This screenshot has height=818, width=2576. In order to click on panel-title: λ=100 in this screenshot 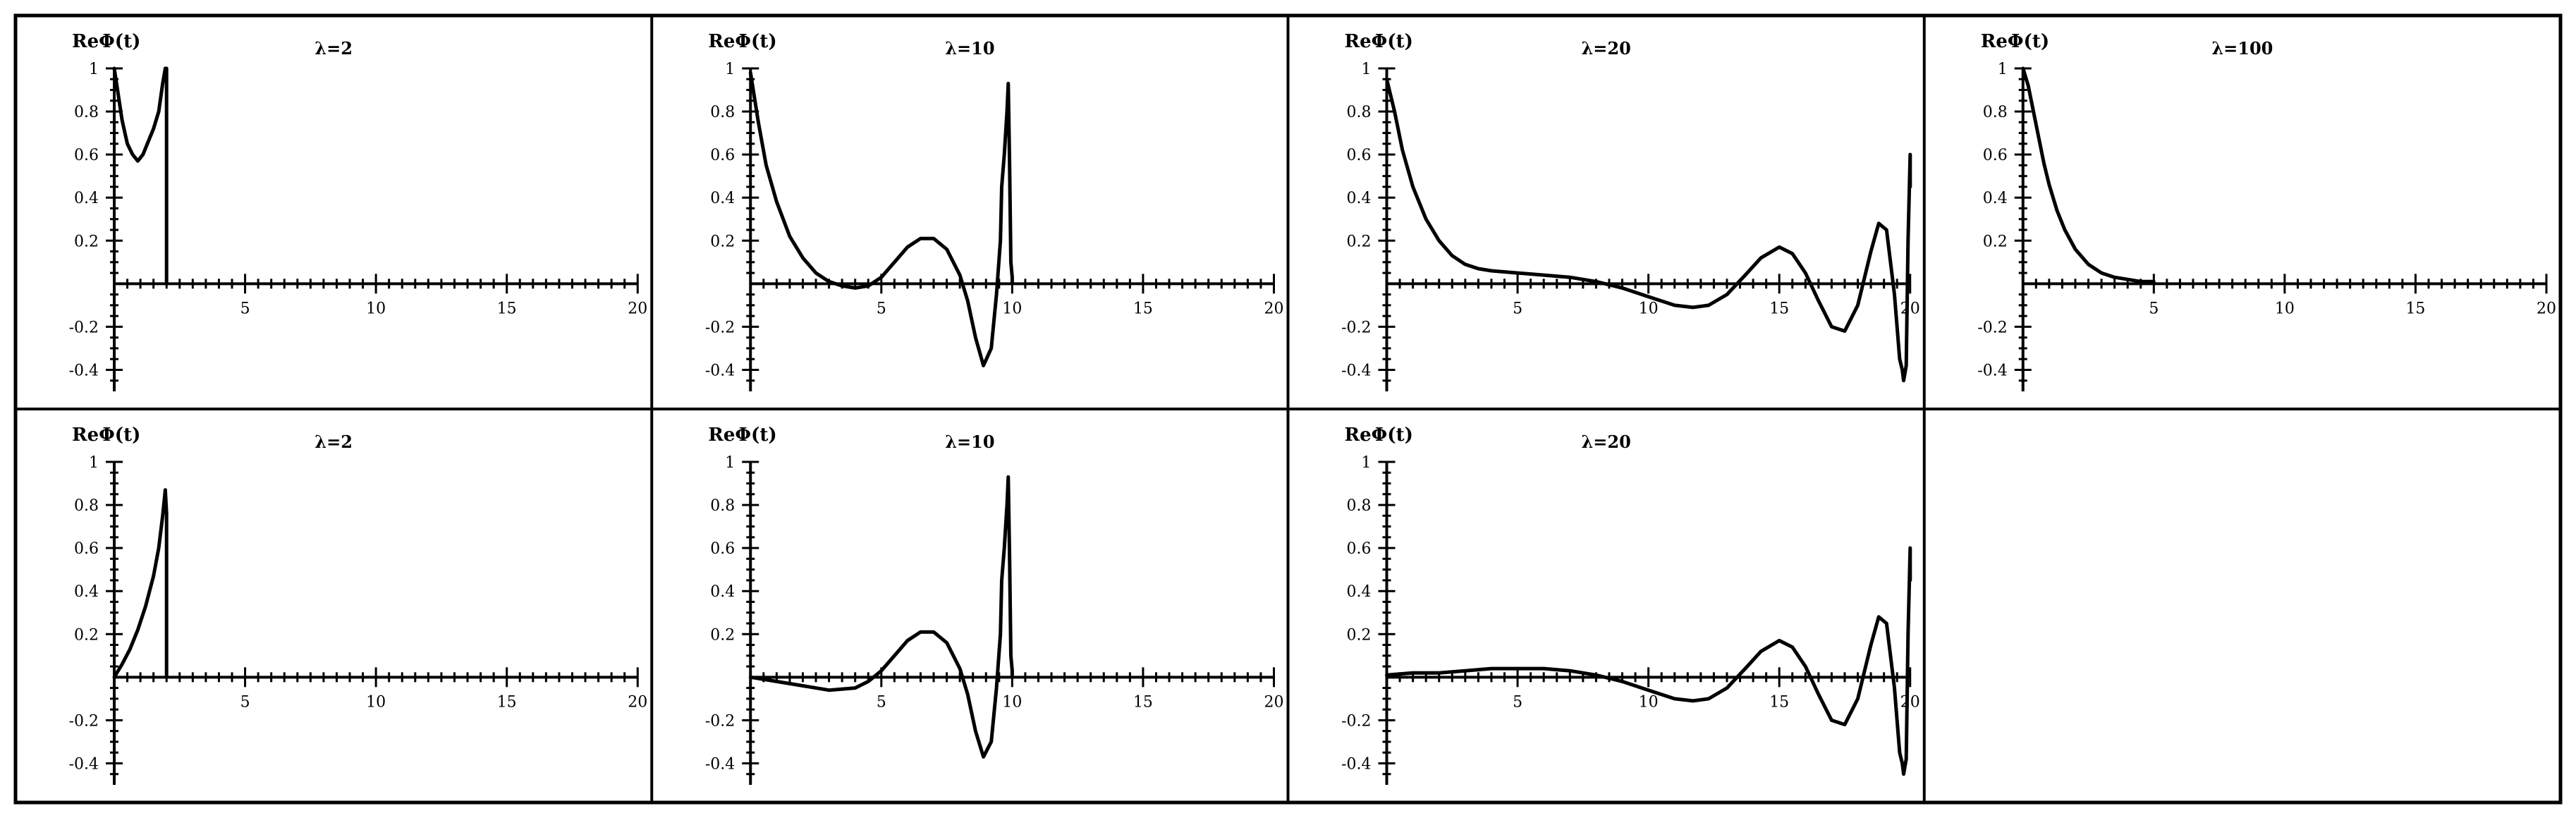, I will do `click(2242, 48)`.